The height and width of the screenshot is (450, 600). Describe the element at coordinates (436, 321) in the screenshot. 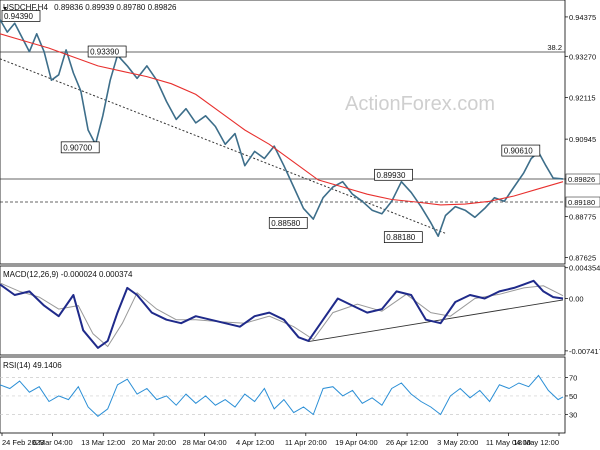

I see `macd-trendline` at that location.